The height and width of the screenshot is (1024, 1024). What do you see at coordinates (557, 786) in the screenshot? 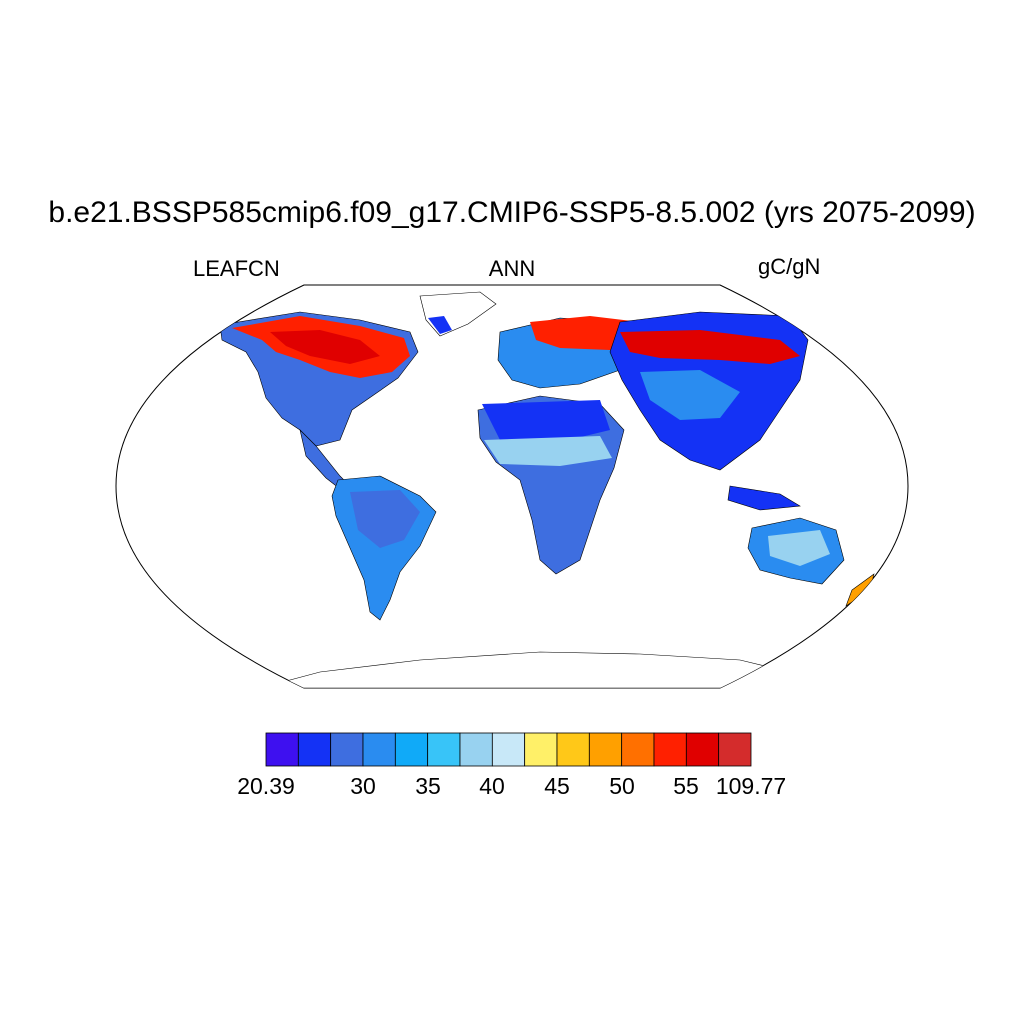
I see `colorbar-tick-label-4: 45` at bounding box center [557, 786].